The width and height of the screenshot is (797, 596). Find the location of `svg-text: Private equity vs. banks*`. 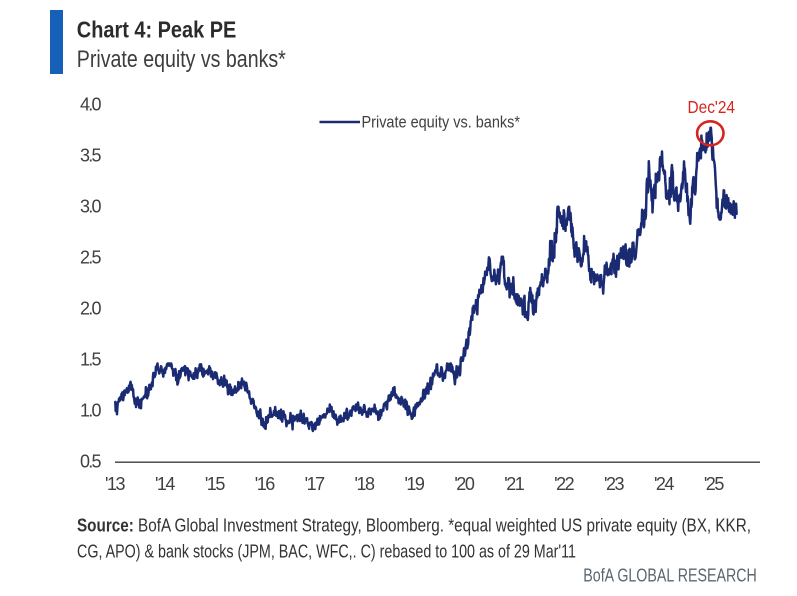

svg-text: Private equity vs. banks* is located at coordinates (441, 122).